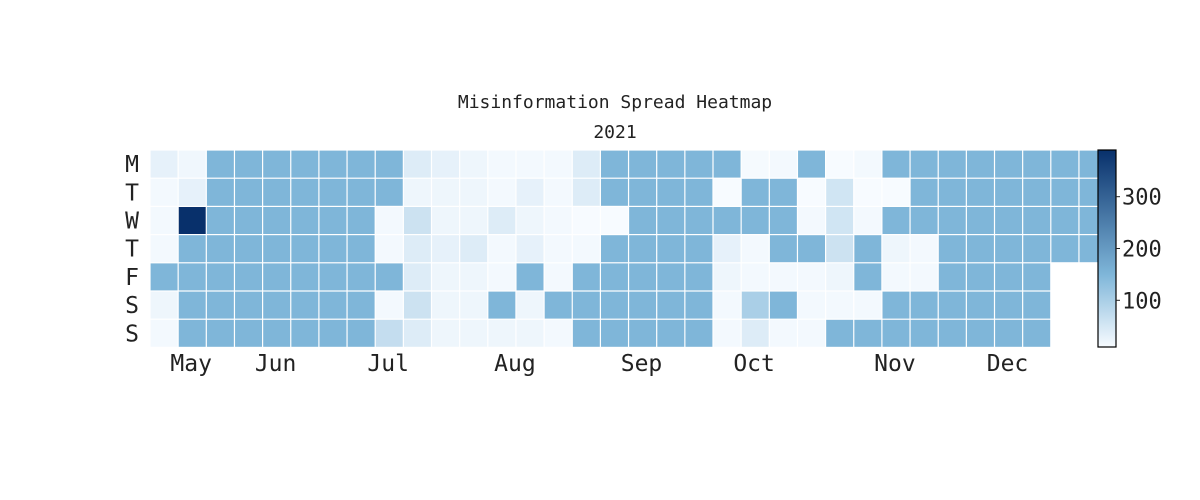  What do you see at coordinates (191, 364) in the screenshot?
I see `month-label: May` at bounding box center [191, 364].